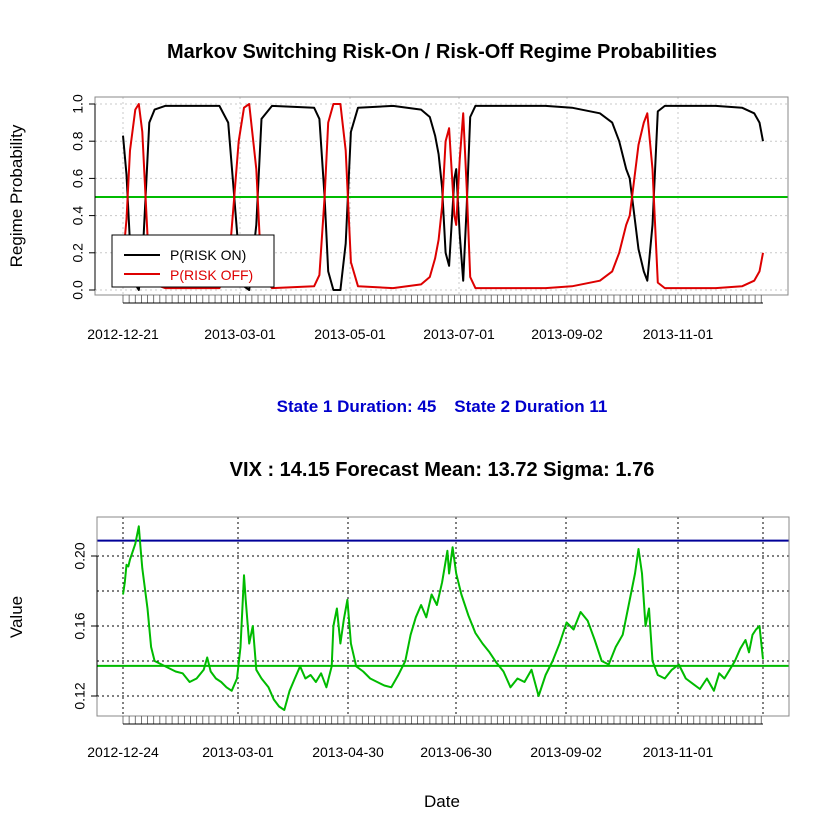  What do you see at coordinates (78, 141) in the screenshot?
I see `y-tick-label: 0.8` at bounding box center [78, 141].